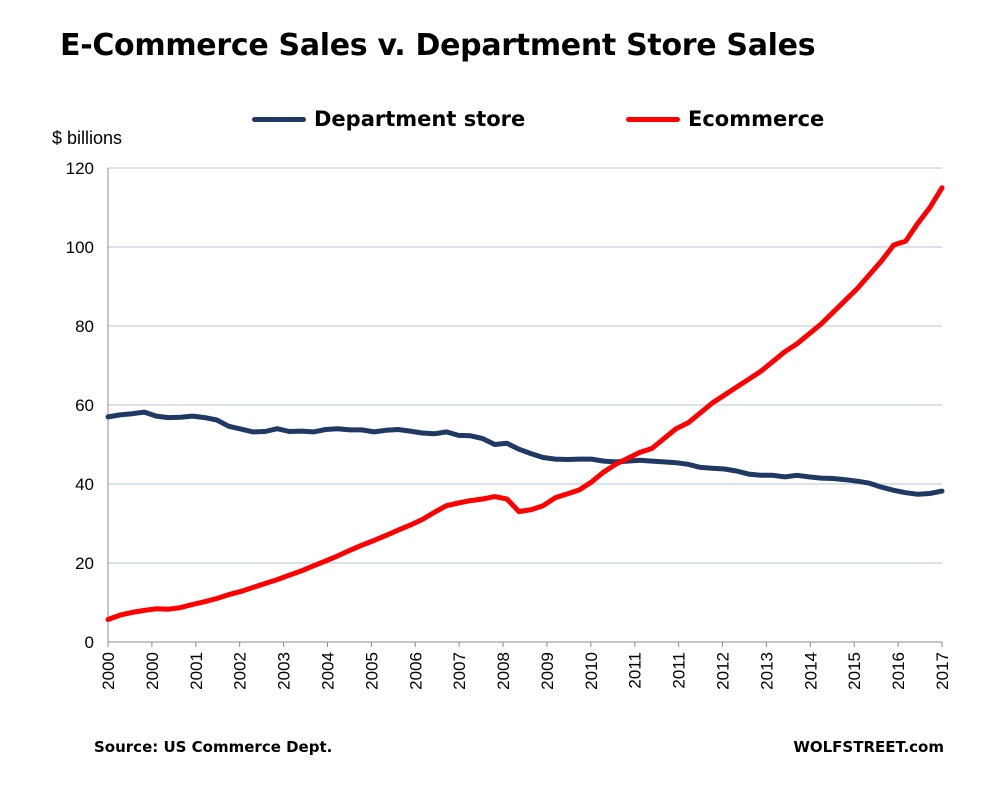 The image size is (984, 796). Describe the element at coordinates (240, 671) in the screenshot. I see `x-tick-label: 2002` at that location.